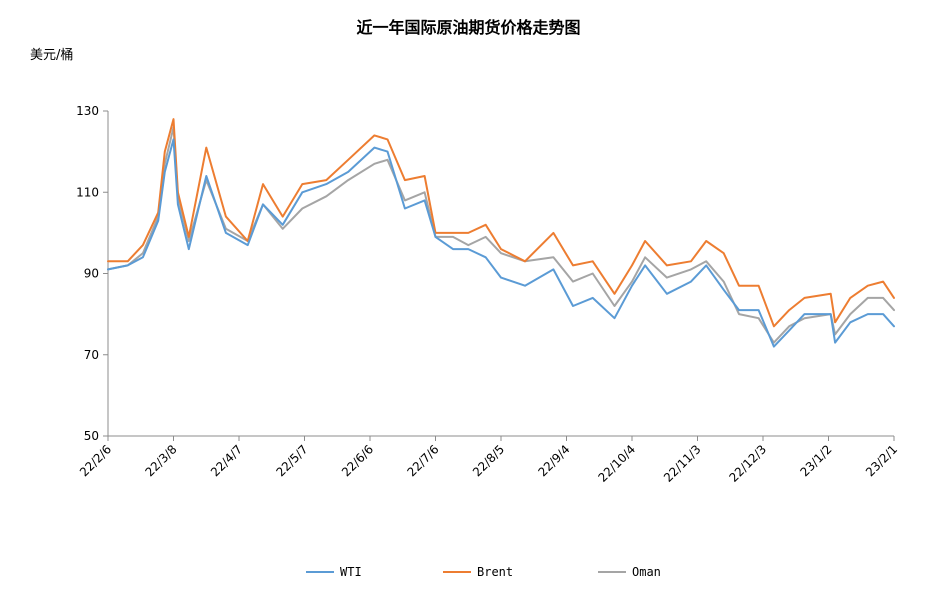 This screenshot has width=937, height=601. What do you see at coordinates (87, 192) in the screenshot?
I see `y-tick-label: 110` at bounding box center [87, 192].